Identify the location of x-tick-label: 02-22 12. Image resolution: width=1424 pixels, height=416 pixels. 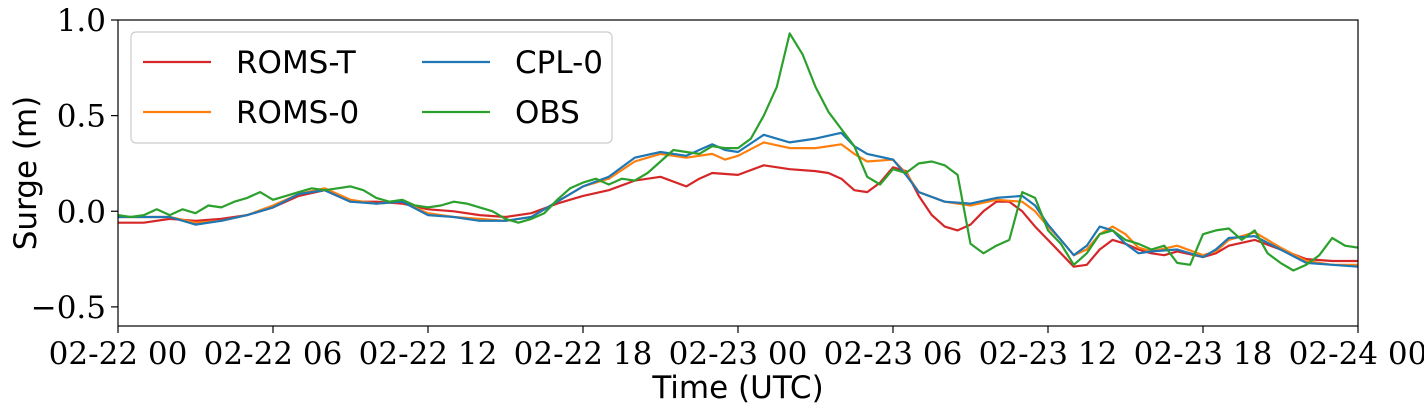
(428, 354).